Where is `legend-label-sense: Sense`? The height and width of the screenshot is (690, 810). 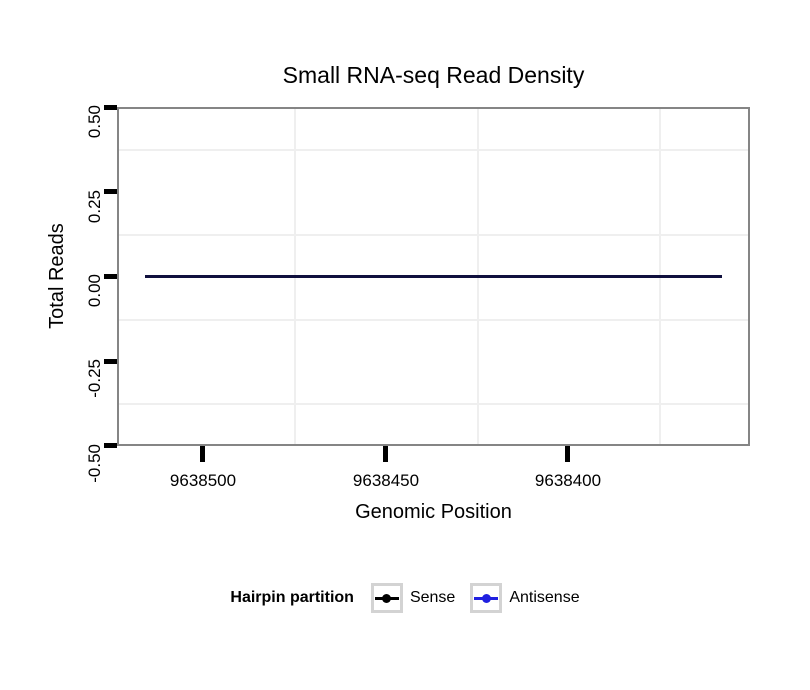 legend-label-sense: Sense is located at coordinates (432, 597).